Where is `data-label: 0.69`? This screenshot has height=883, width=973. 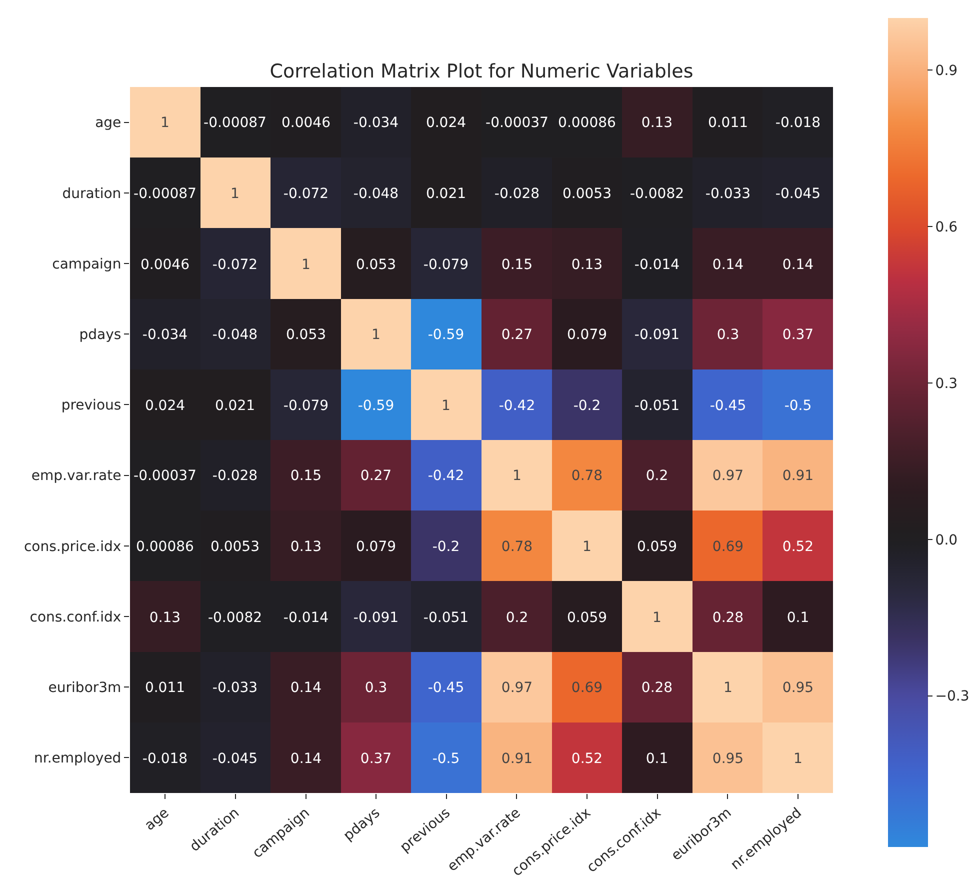 data-label: 0.69 is located at coordinates (728, 546).